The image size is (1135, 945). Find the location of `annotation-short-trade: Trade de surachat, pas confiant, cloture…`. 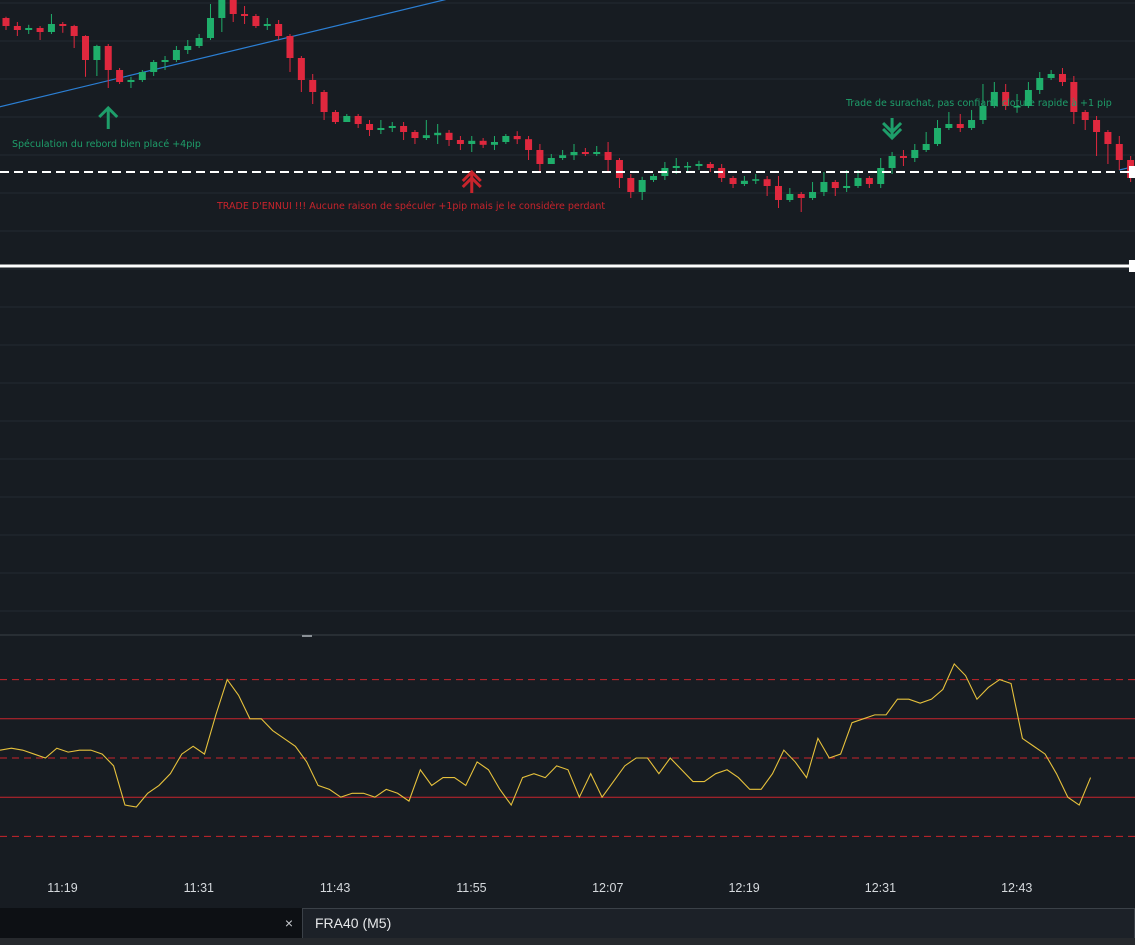

annotation-short-trade: Trade de surachat, pas confiant, cloture… is located at coordinates (979, 103).